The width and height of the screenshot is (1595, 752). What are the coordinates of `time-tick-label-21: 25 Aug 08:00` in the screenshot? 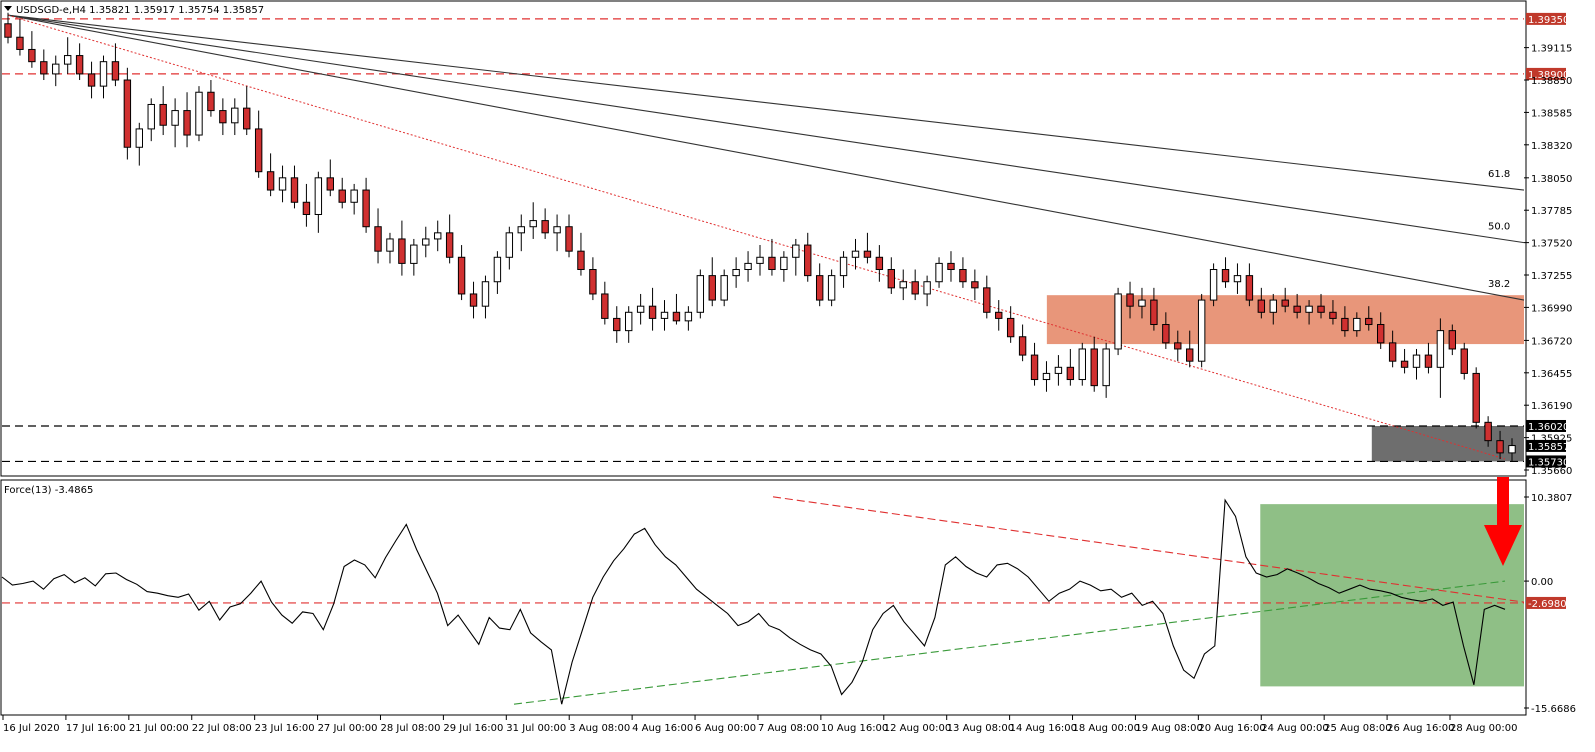 It's located at (1357, 728).